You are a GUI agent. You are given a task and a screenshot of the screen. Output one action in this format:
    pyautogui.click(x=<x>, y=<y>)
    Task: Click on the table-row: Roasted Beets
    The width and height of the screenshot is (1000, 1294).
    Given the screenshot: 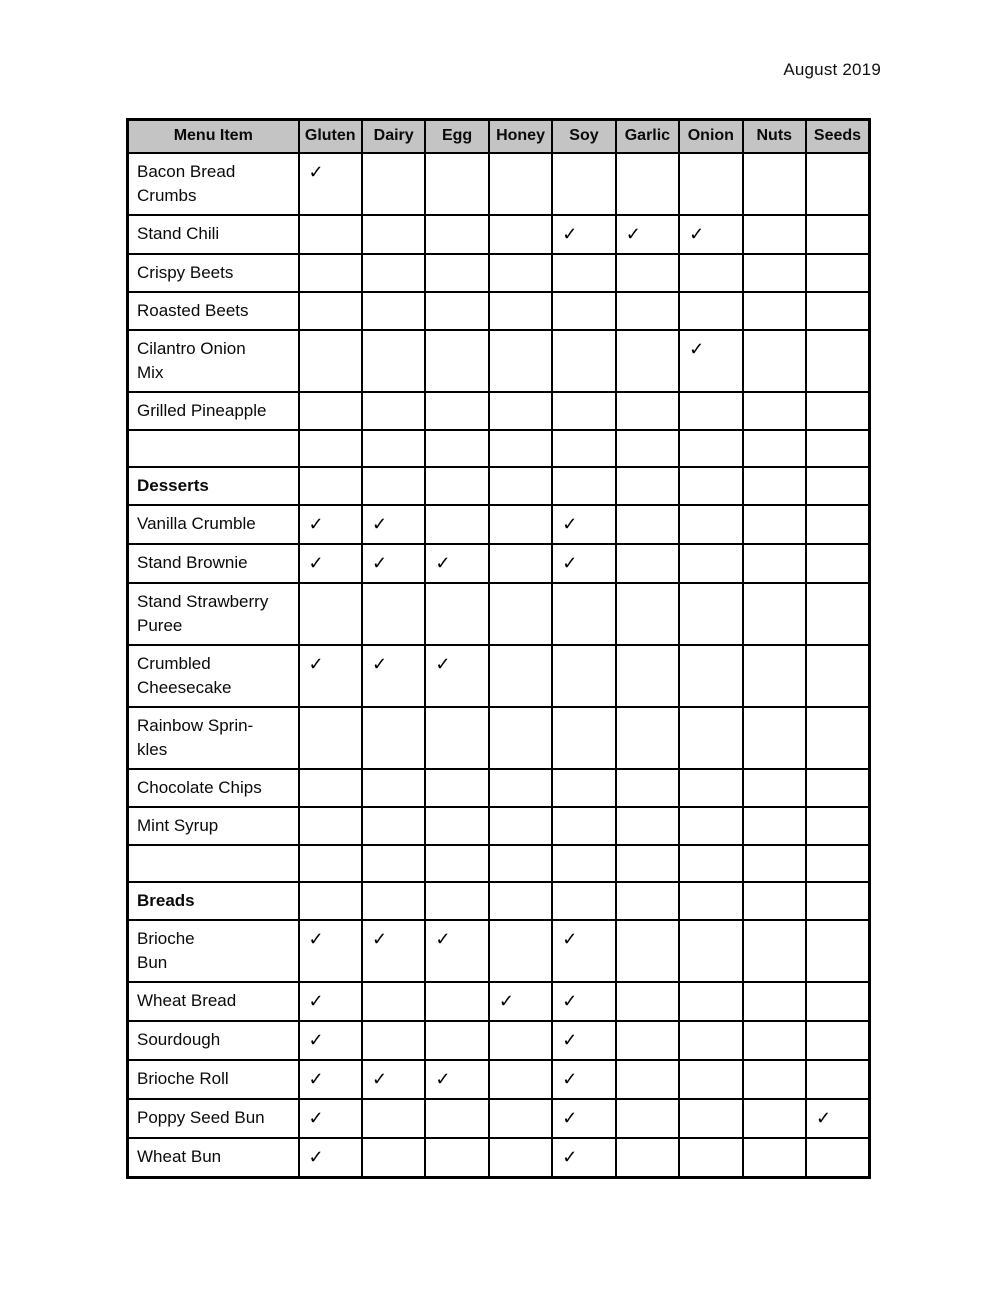 What is the action you would take?
    pyautogui.click(x=498, y=310)
    